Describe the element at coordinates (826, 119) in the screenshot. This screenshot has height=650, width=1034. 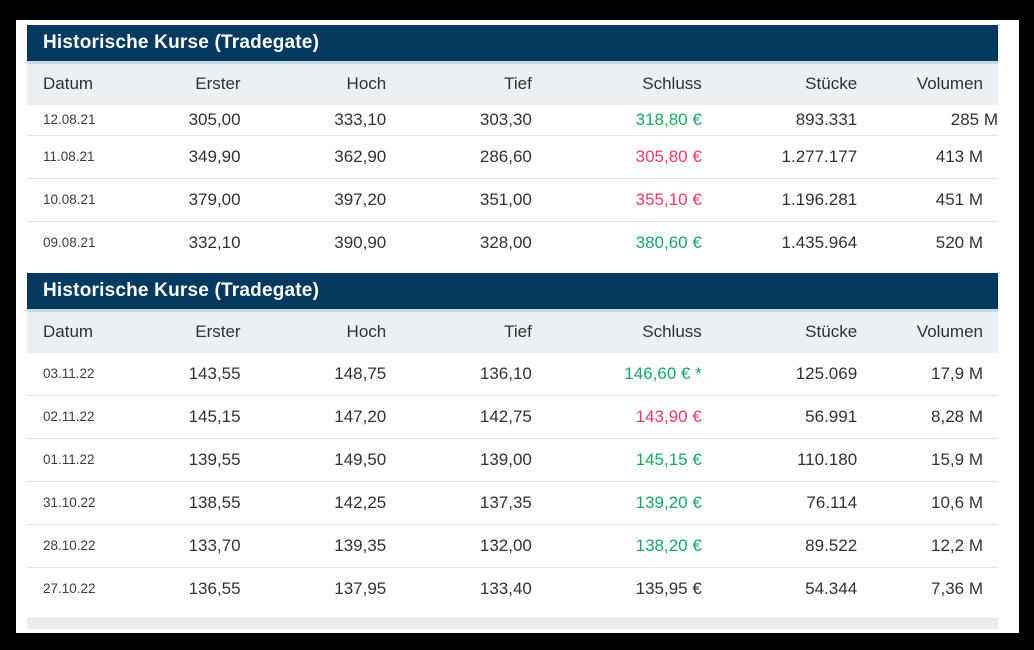
I see `cell-stuecke: 893.331` at that location.